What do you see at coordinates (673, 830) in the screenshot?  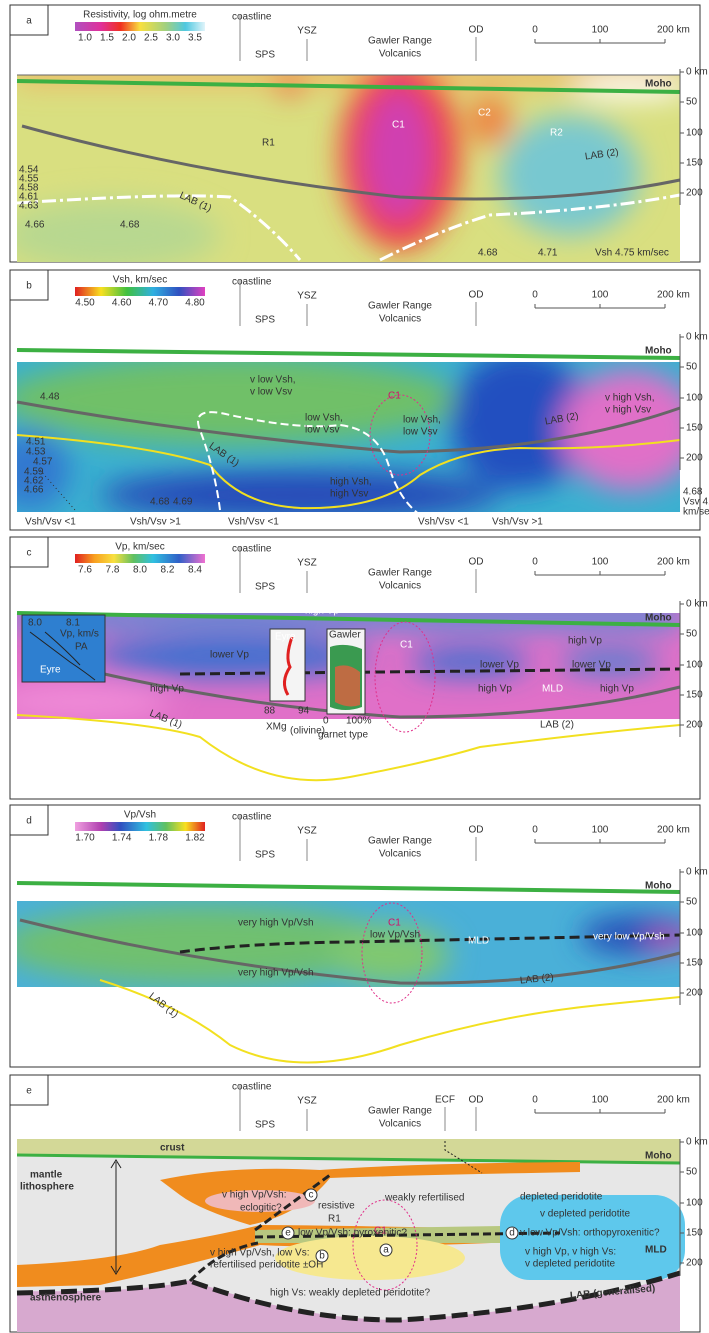 I see `scale-label: 200 km` at bounding box center [673, 830].